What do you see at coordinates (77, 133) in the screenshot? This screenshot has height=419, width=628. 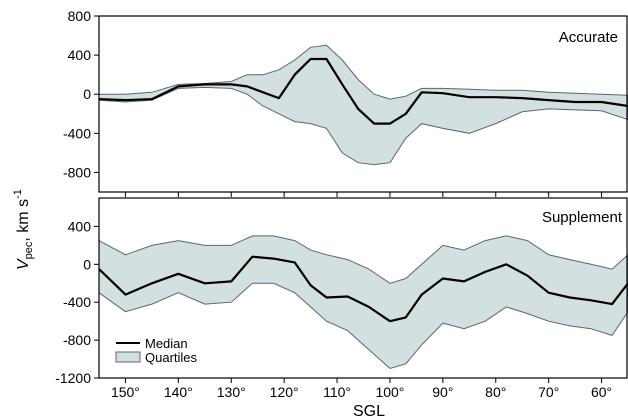 I see `y-tick-label-accurate: -400` at bounding box center [77, 133].